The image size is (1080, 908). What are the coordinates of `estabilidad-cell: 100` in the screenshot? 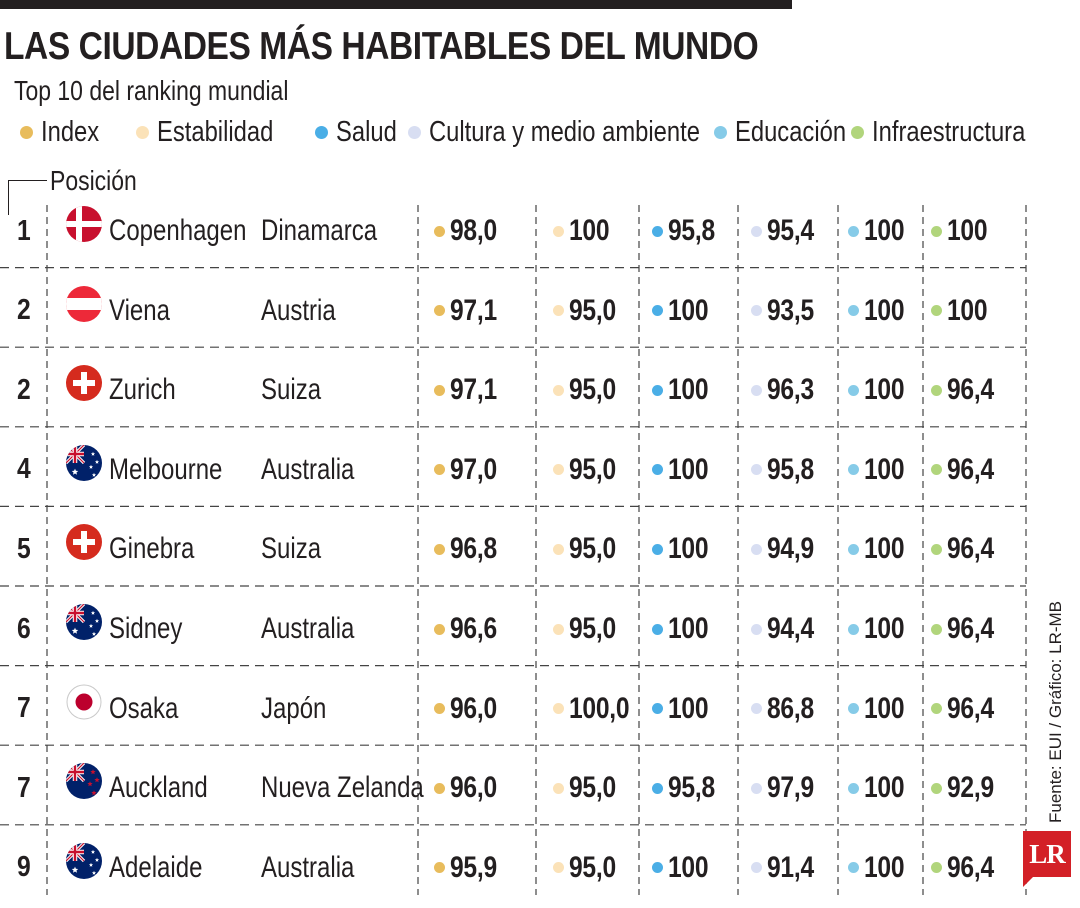 It's located at (585, 231).